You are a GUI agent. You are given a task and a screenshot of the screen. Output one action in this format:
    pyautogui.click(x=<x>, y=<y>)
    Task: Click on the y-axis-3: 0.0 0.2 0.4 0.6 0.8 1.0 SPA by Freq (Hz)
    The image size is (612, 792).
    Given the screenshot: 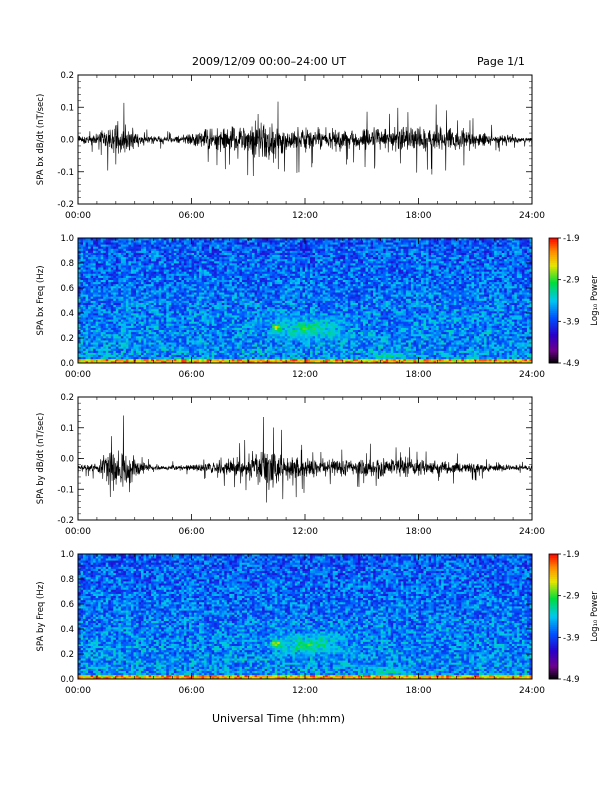 What is the action you would take?
    pyautogui.click(x=284, y=617)
    